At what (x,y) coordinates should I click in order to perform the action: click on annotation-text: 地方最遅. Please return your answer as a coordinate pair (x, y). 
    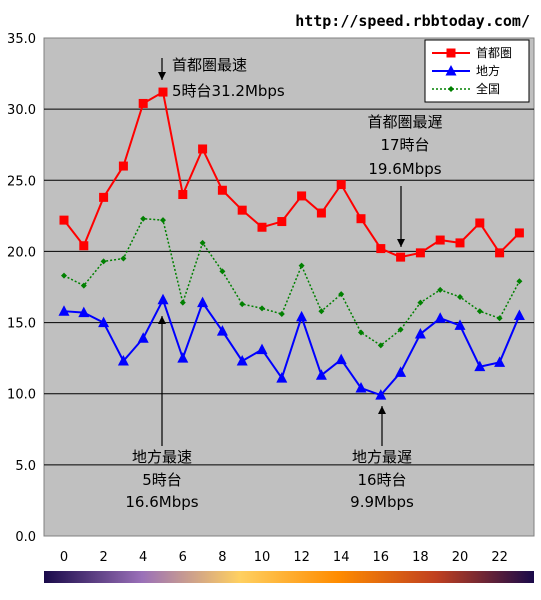
    Looking at the image, I should click on (382, 457).